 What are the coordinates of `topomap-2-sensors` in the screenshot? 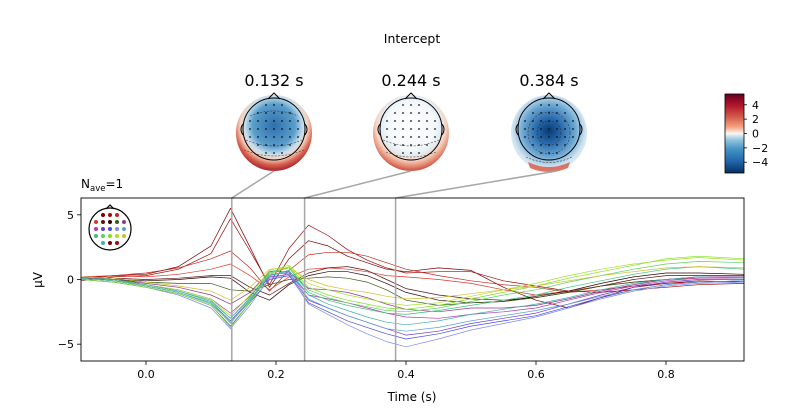 It's located at (411, 129).